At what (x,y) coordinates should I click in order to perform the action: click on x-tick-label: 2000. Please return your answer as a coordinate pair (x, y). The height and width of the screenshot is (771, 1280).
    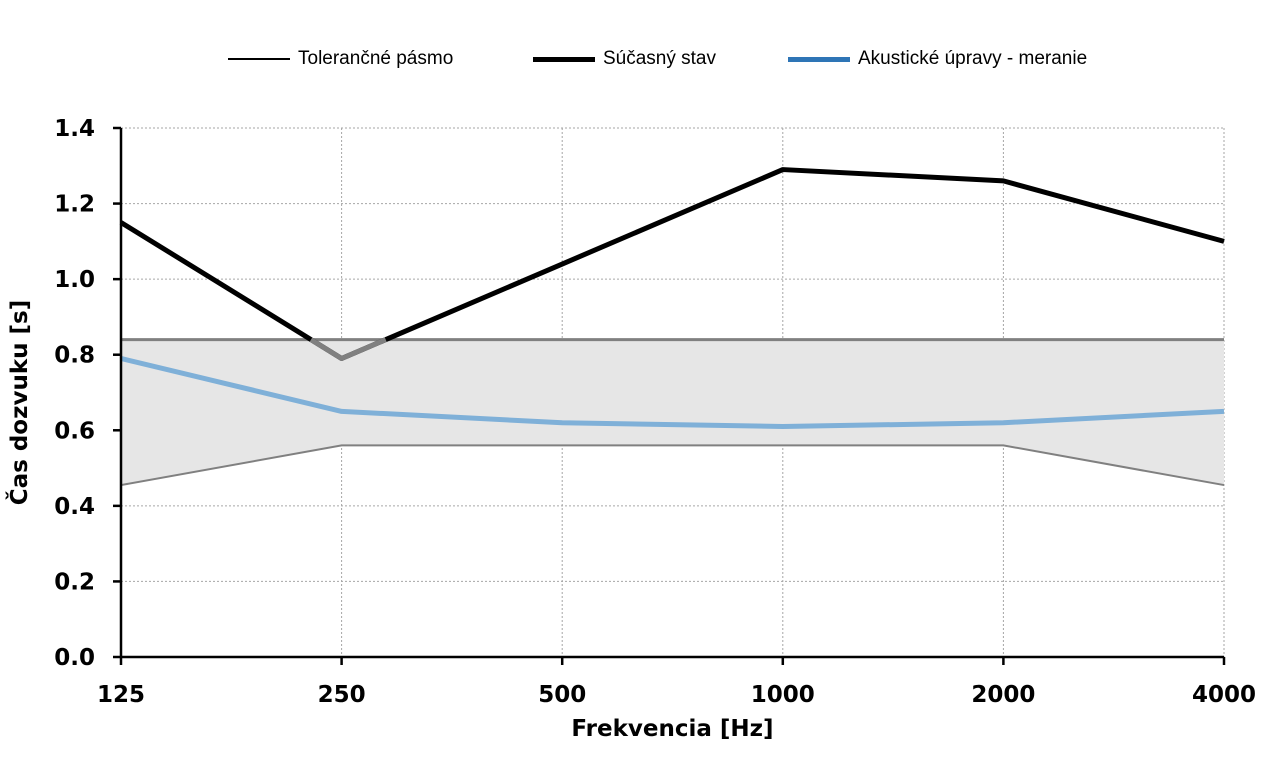
    Looking at the image, I should click on (1003, 695).